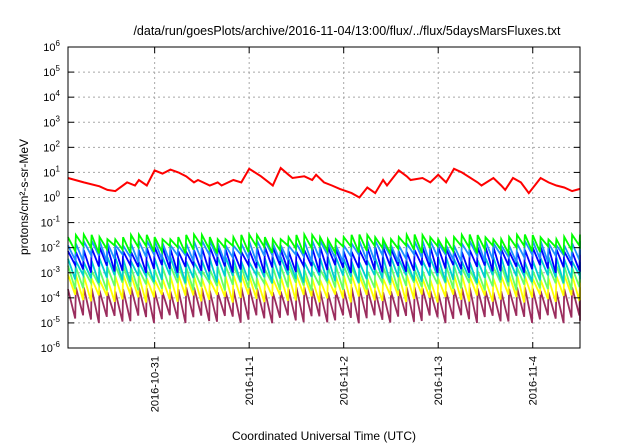  Describe the element at coordinates (57, 219) in the screenshot. I see `y-tick-exponent: -1` at that location.